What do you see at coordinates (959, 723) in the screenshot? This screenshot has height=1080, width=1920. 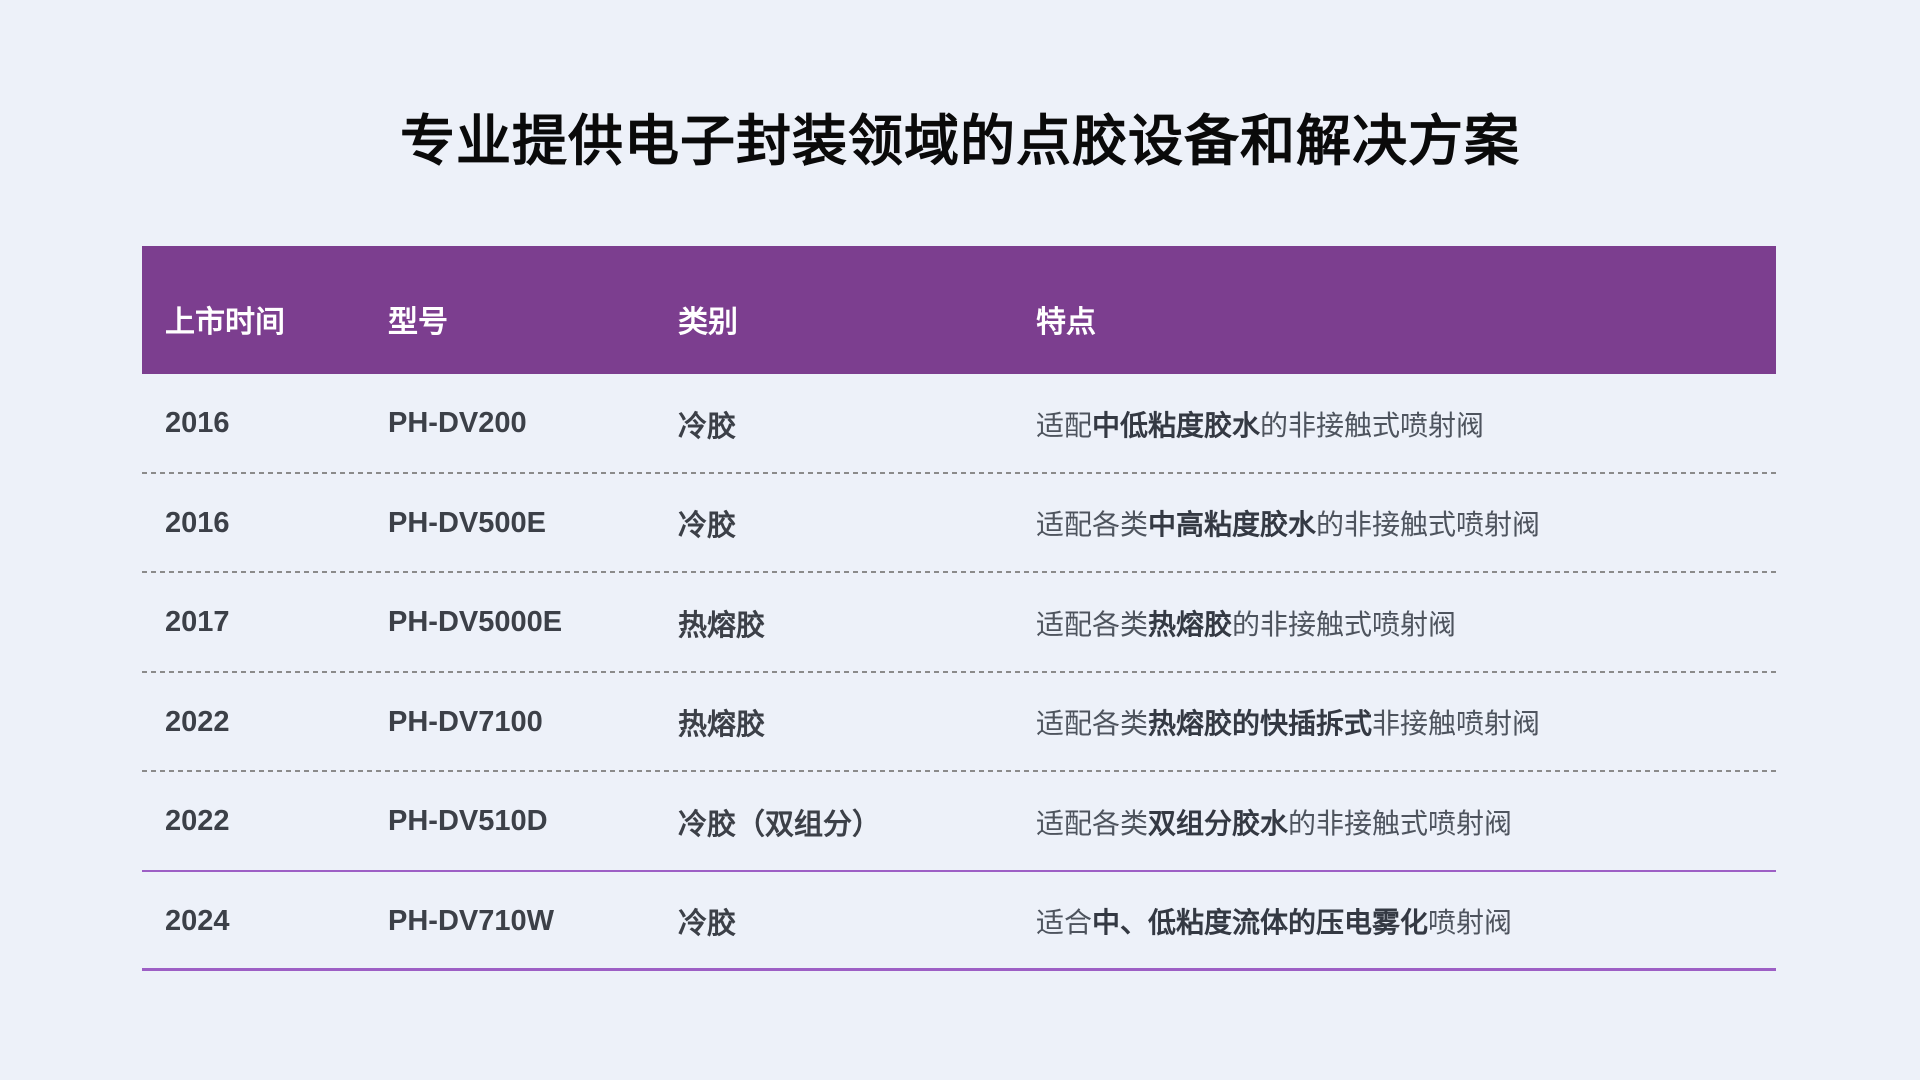 I see `table-row: 2022 PH-DV7100 热熔胶 适配各类热熔胶的快插拆式非接触喷射阀` at bounding box center [959, 723].